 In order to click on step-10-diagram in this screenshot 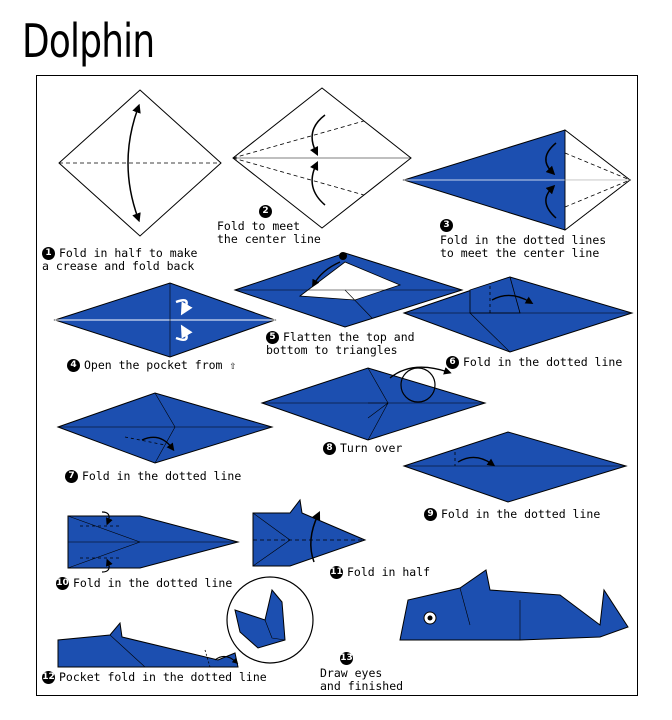, I will do `click(153, 542)`.